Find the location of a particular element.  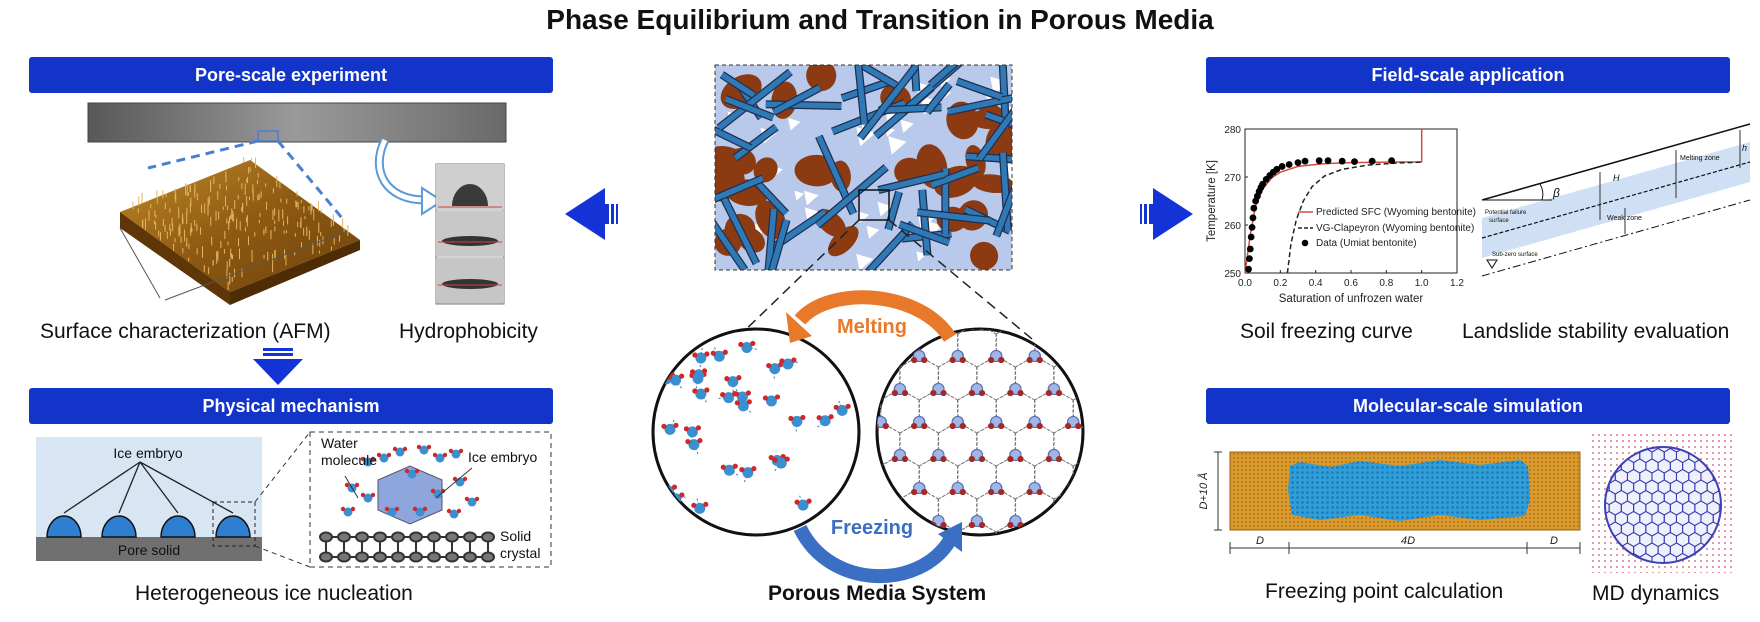

legend-marker-data is located at coordinates (1305, 243).